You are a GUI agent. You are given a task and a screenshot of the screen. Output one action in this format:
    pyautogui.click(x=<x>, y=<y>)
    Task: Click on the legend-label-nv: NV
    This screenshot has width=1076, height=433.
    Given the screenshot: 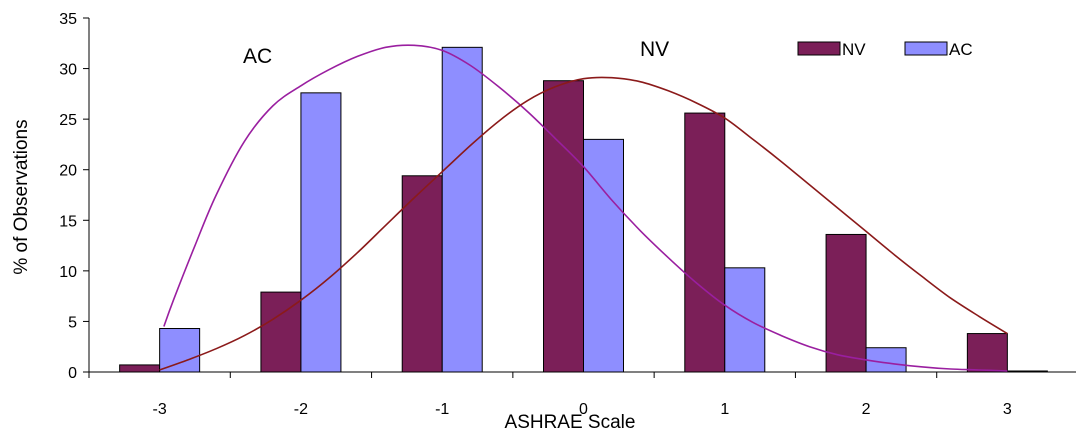 What is the action you would take?
    pyautogui.click(x=854, y=49)
    